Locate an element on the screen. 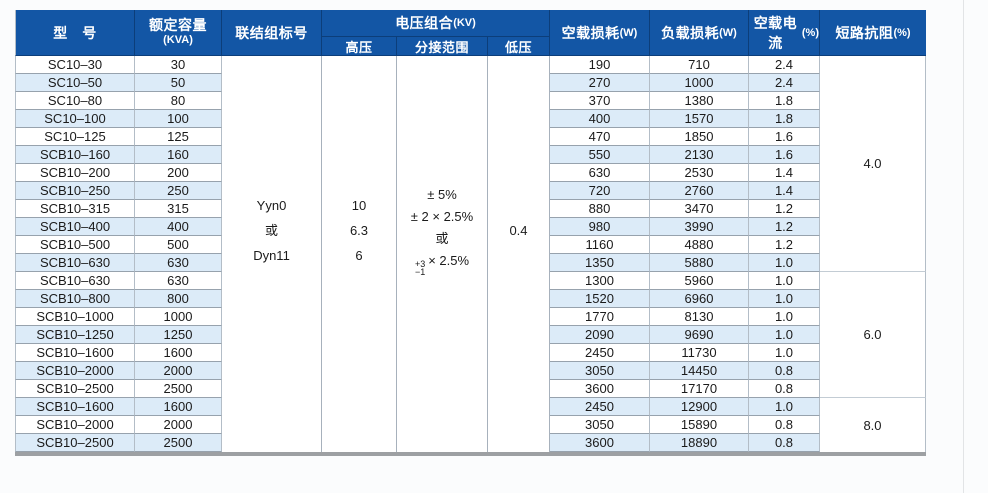 The width and height of the screenshot is (988, 493). high-voltage-cell: 10 6.3 6 is located at coordinates (359, 254).